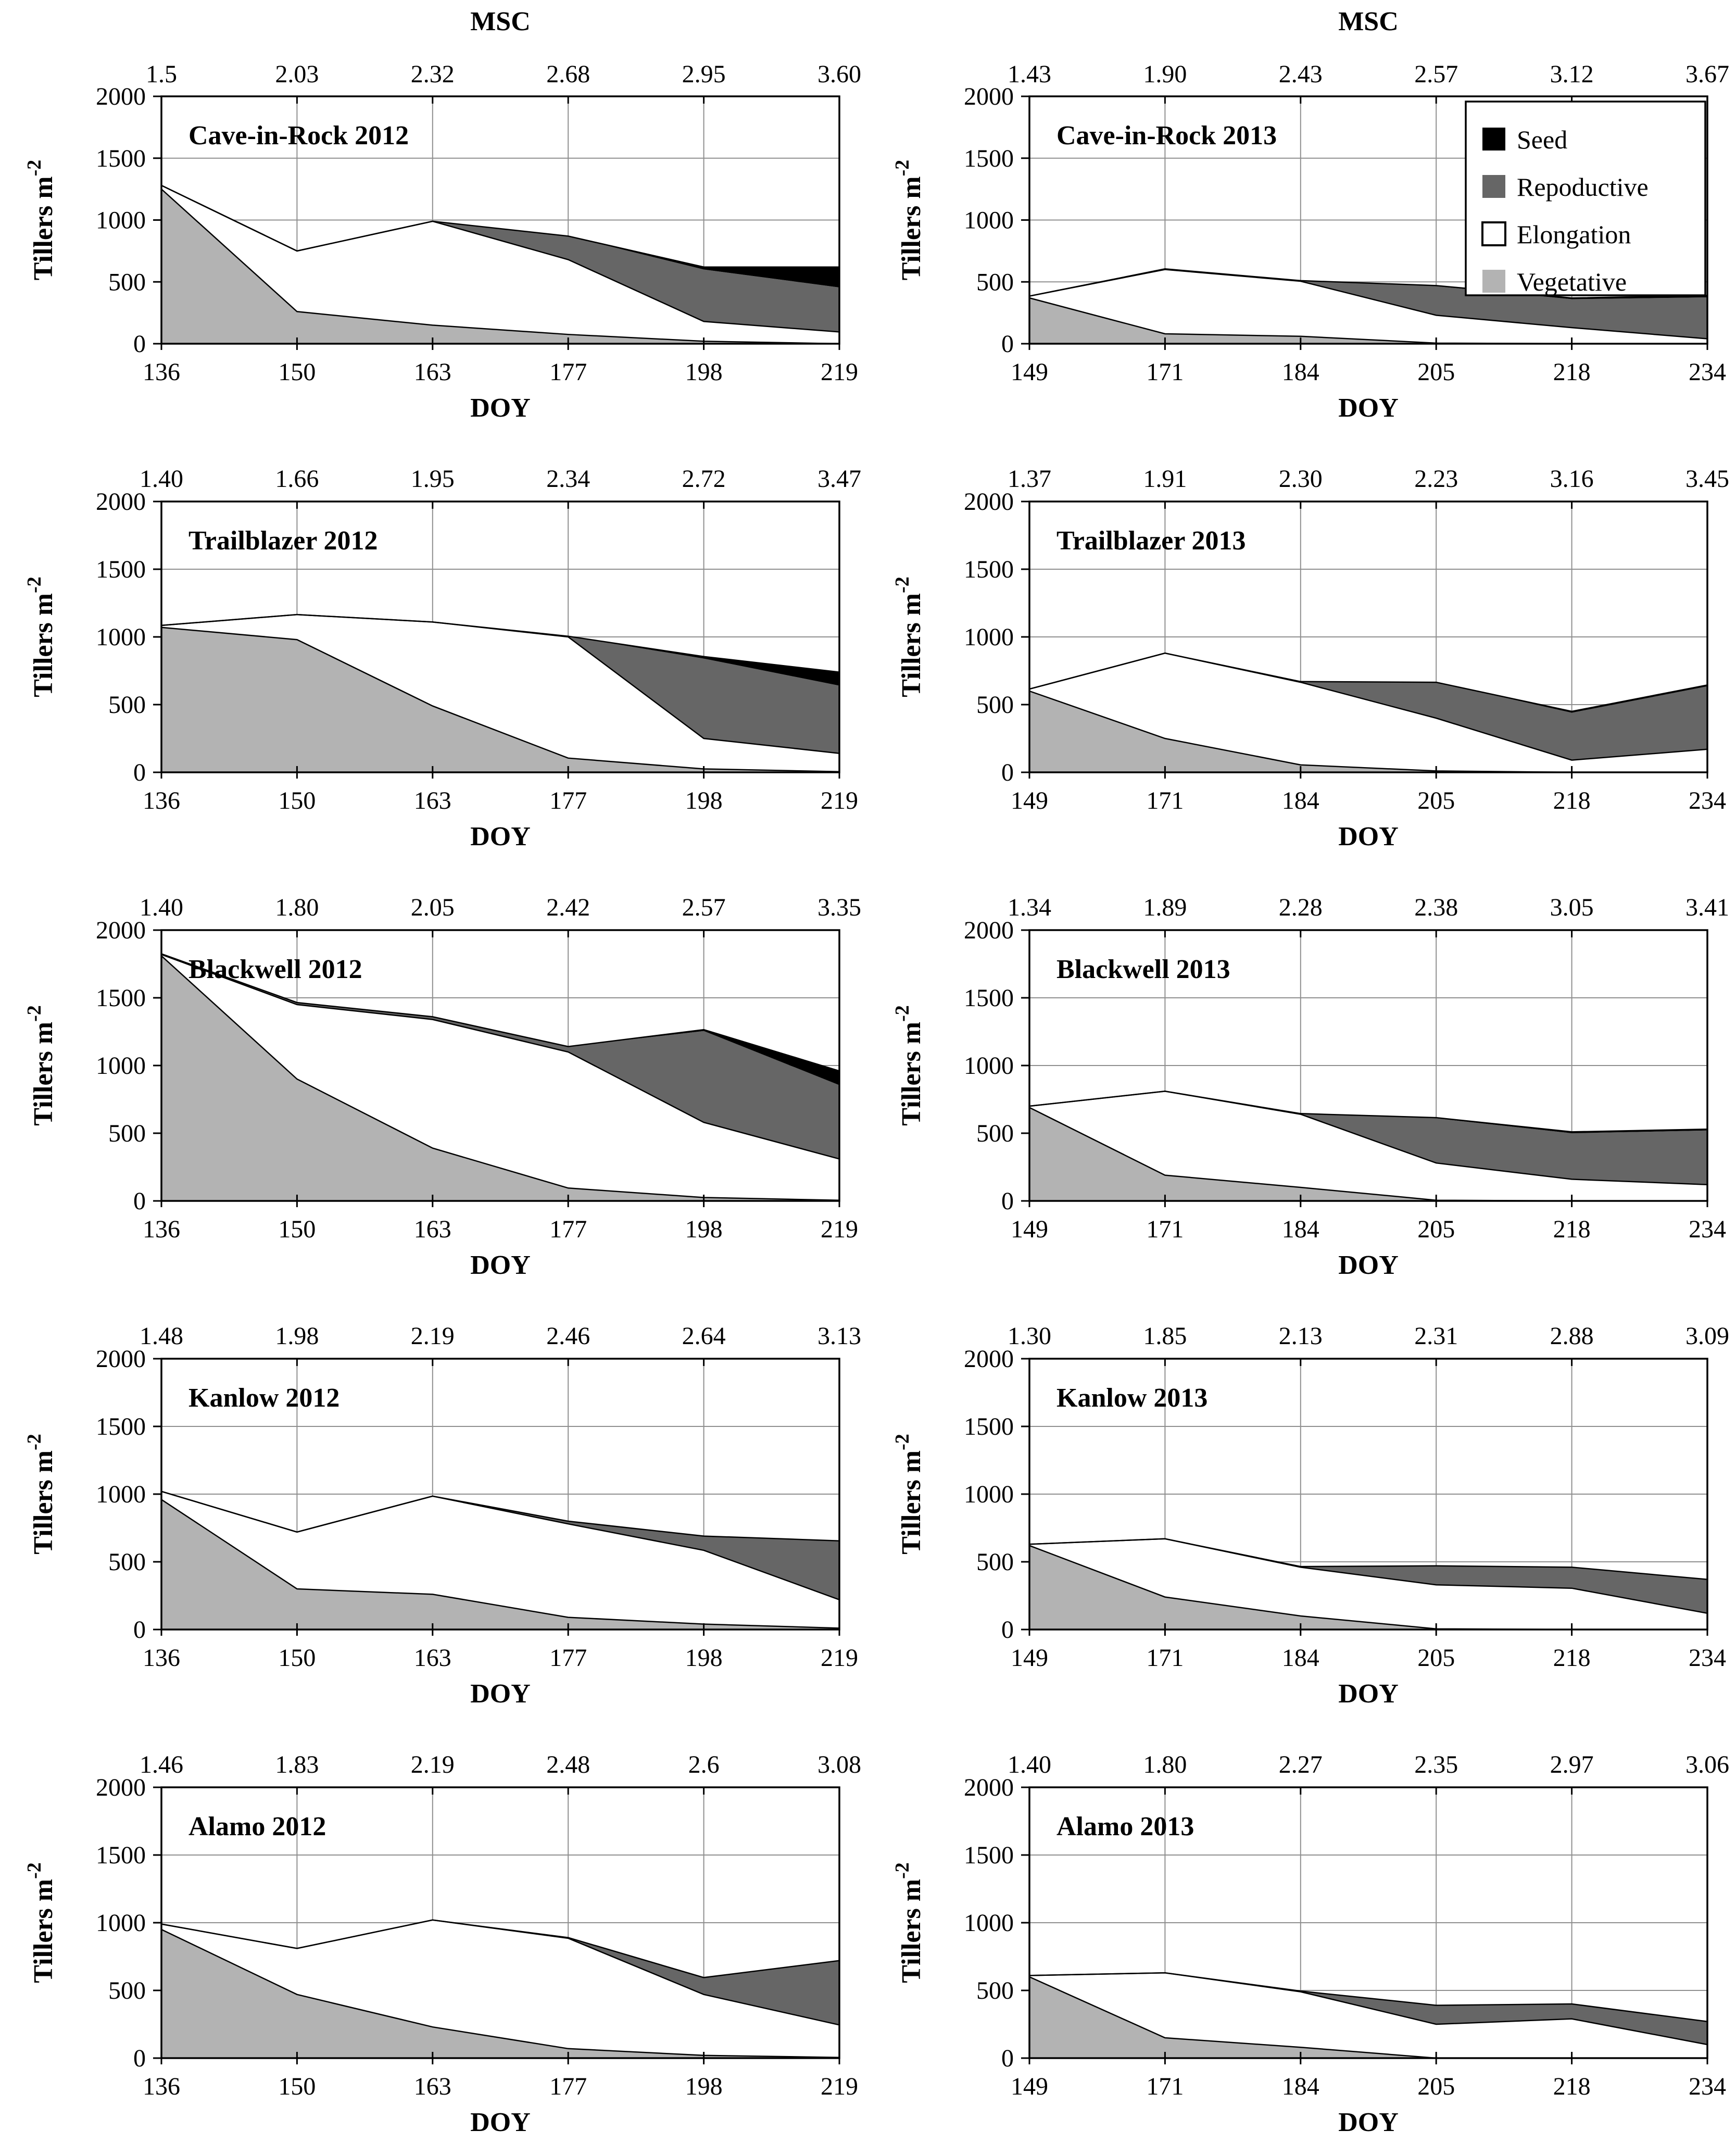 This screenshot has width=1736, height=2143. Describe the element at coordinates (1029, 1229) in the screenshot. I see `x-tick-label: 149` at that location.